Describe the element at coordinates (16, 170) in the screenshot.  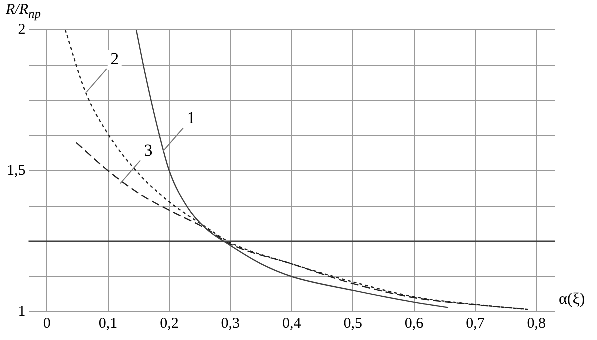
I see `y-tick-label: 1,5` at that location.